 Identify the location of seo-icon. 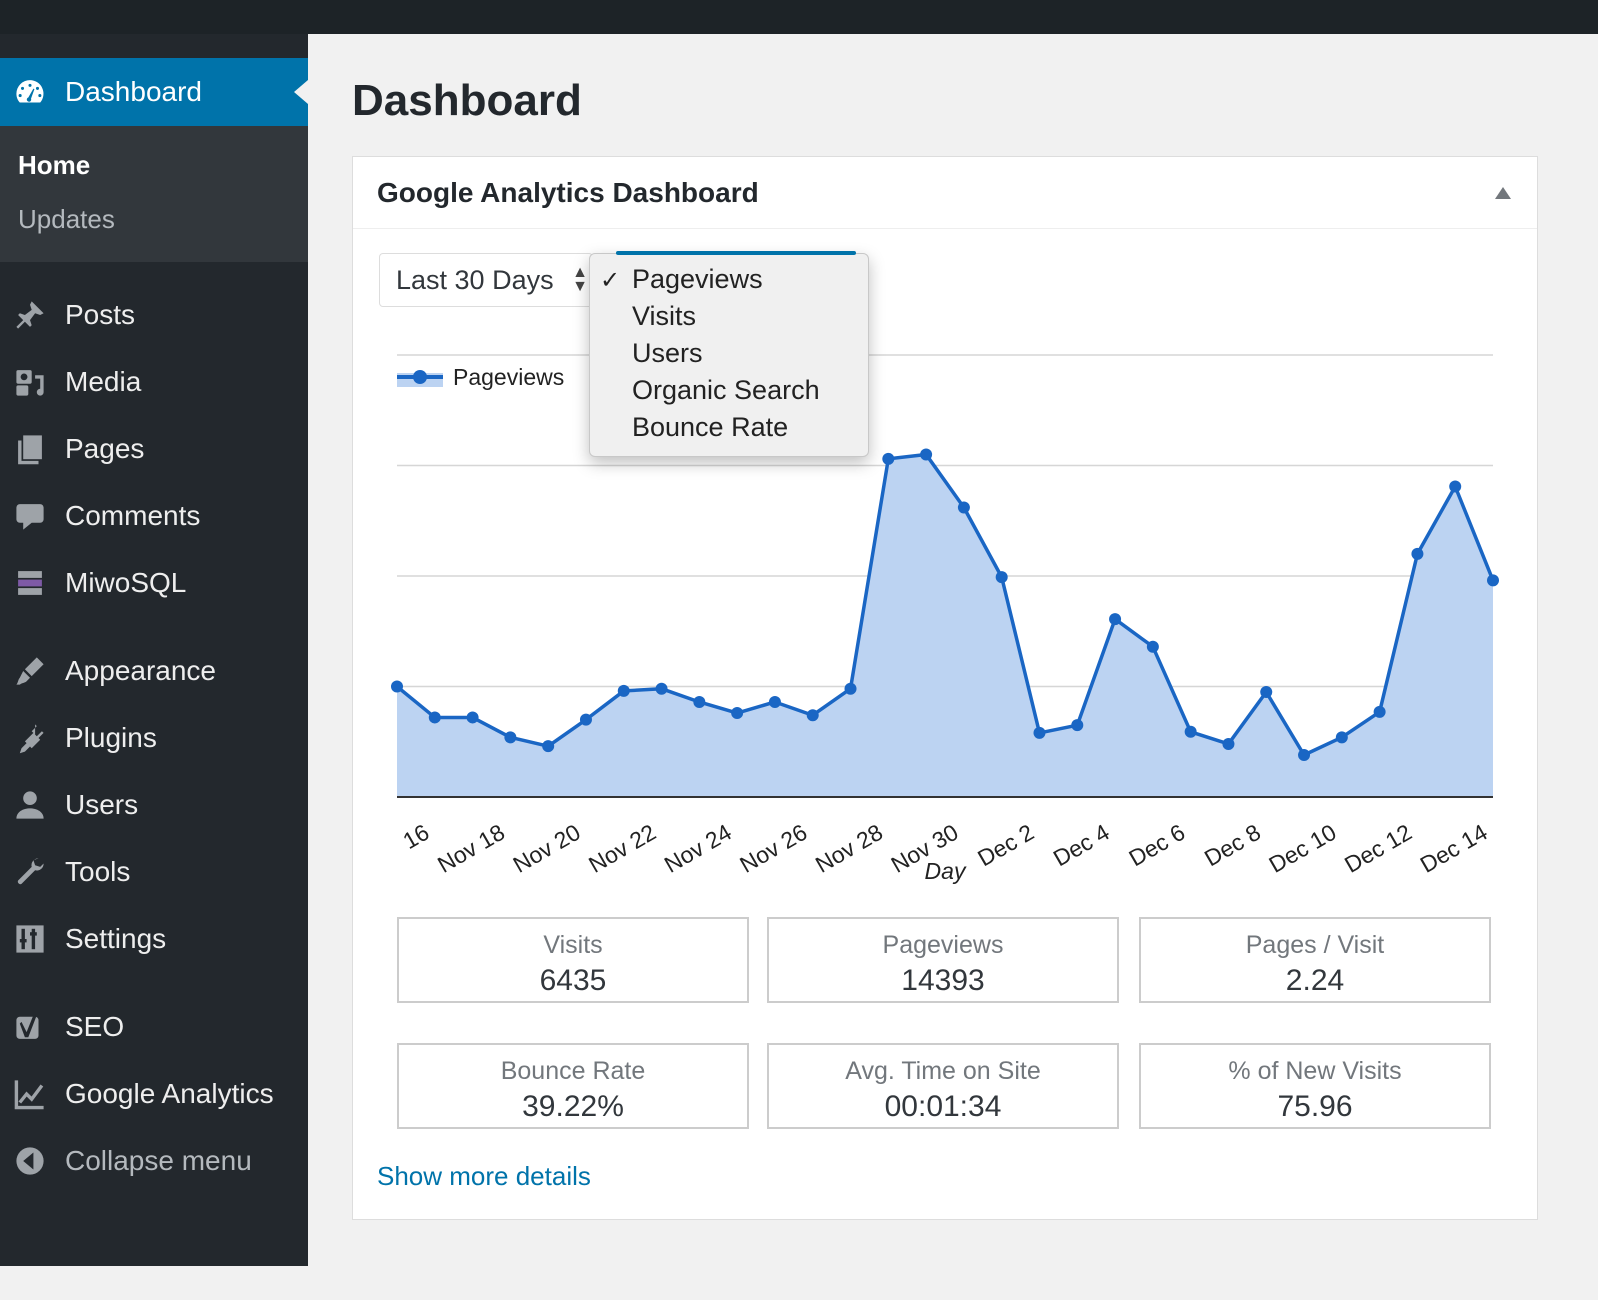
(30, 1027).